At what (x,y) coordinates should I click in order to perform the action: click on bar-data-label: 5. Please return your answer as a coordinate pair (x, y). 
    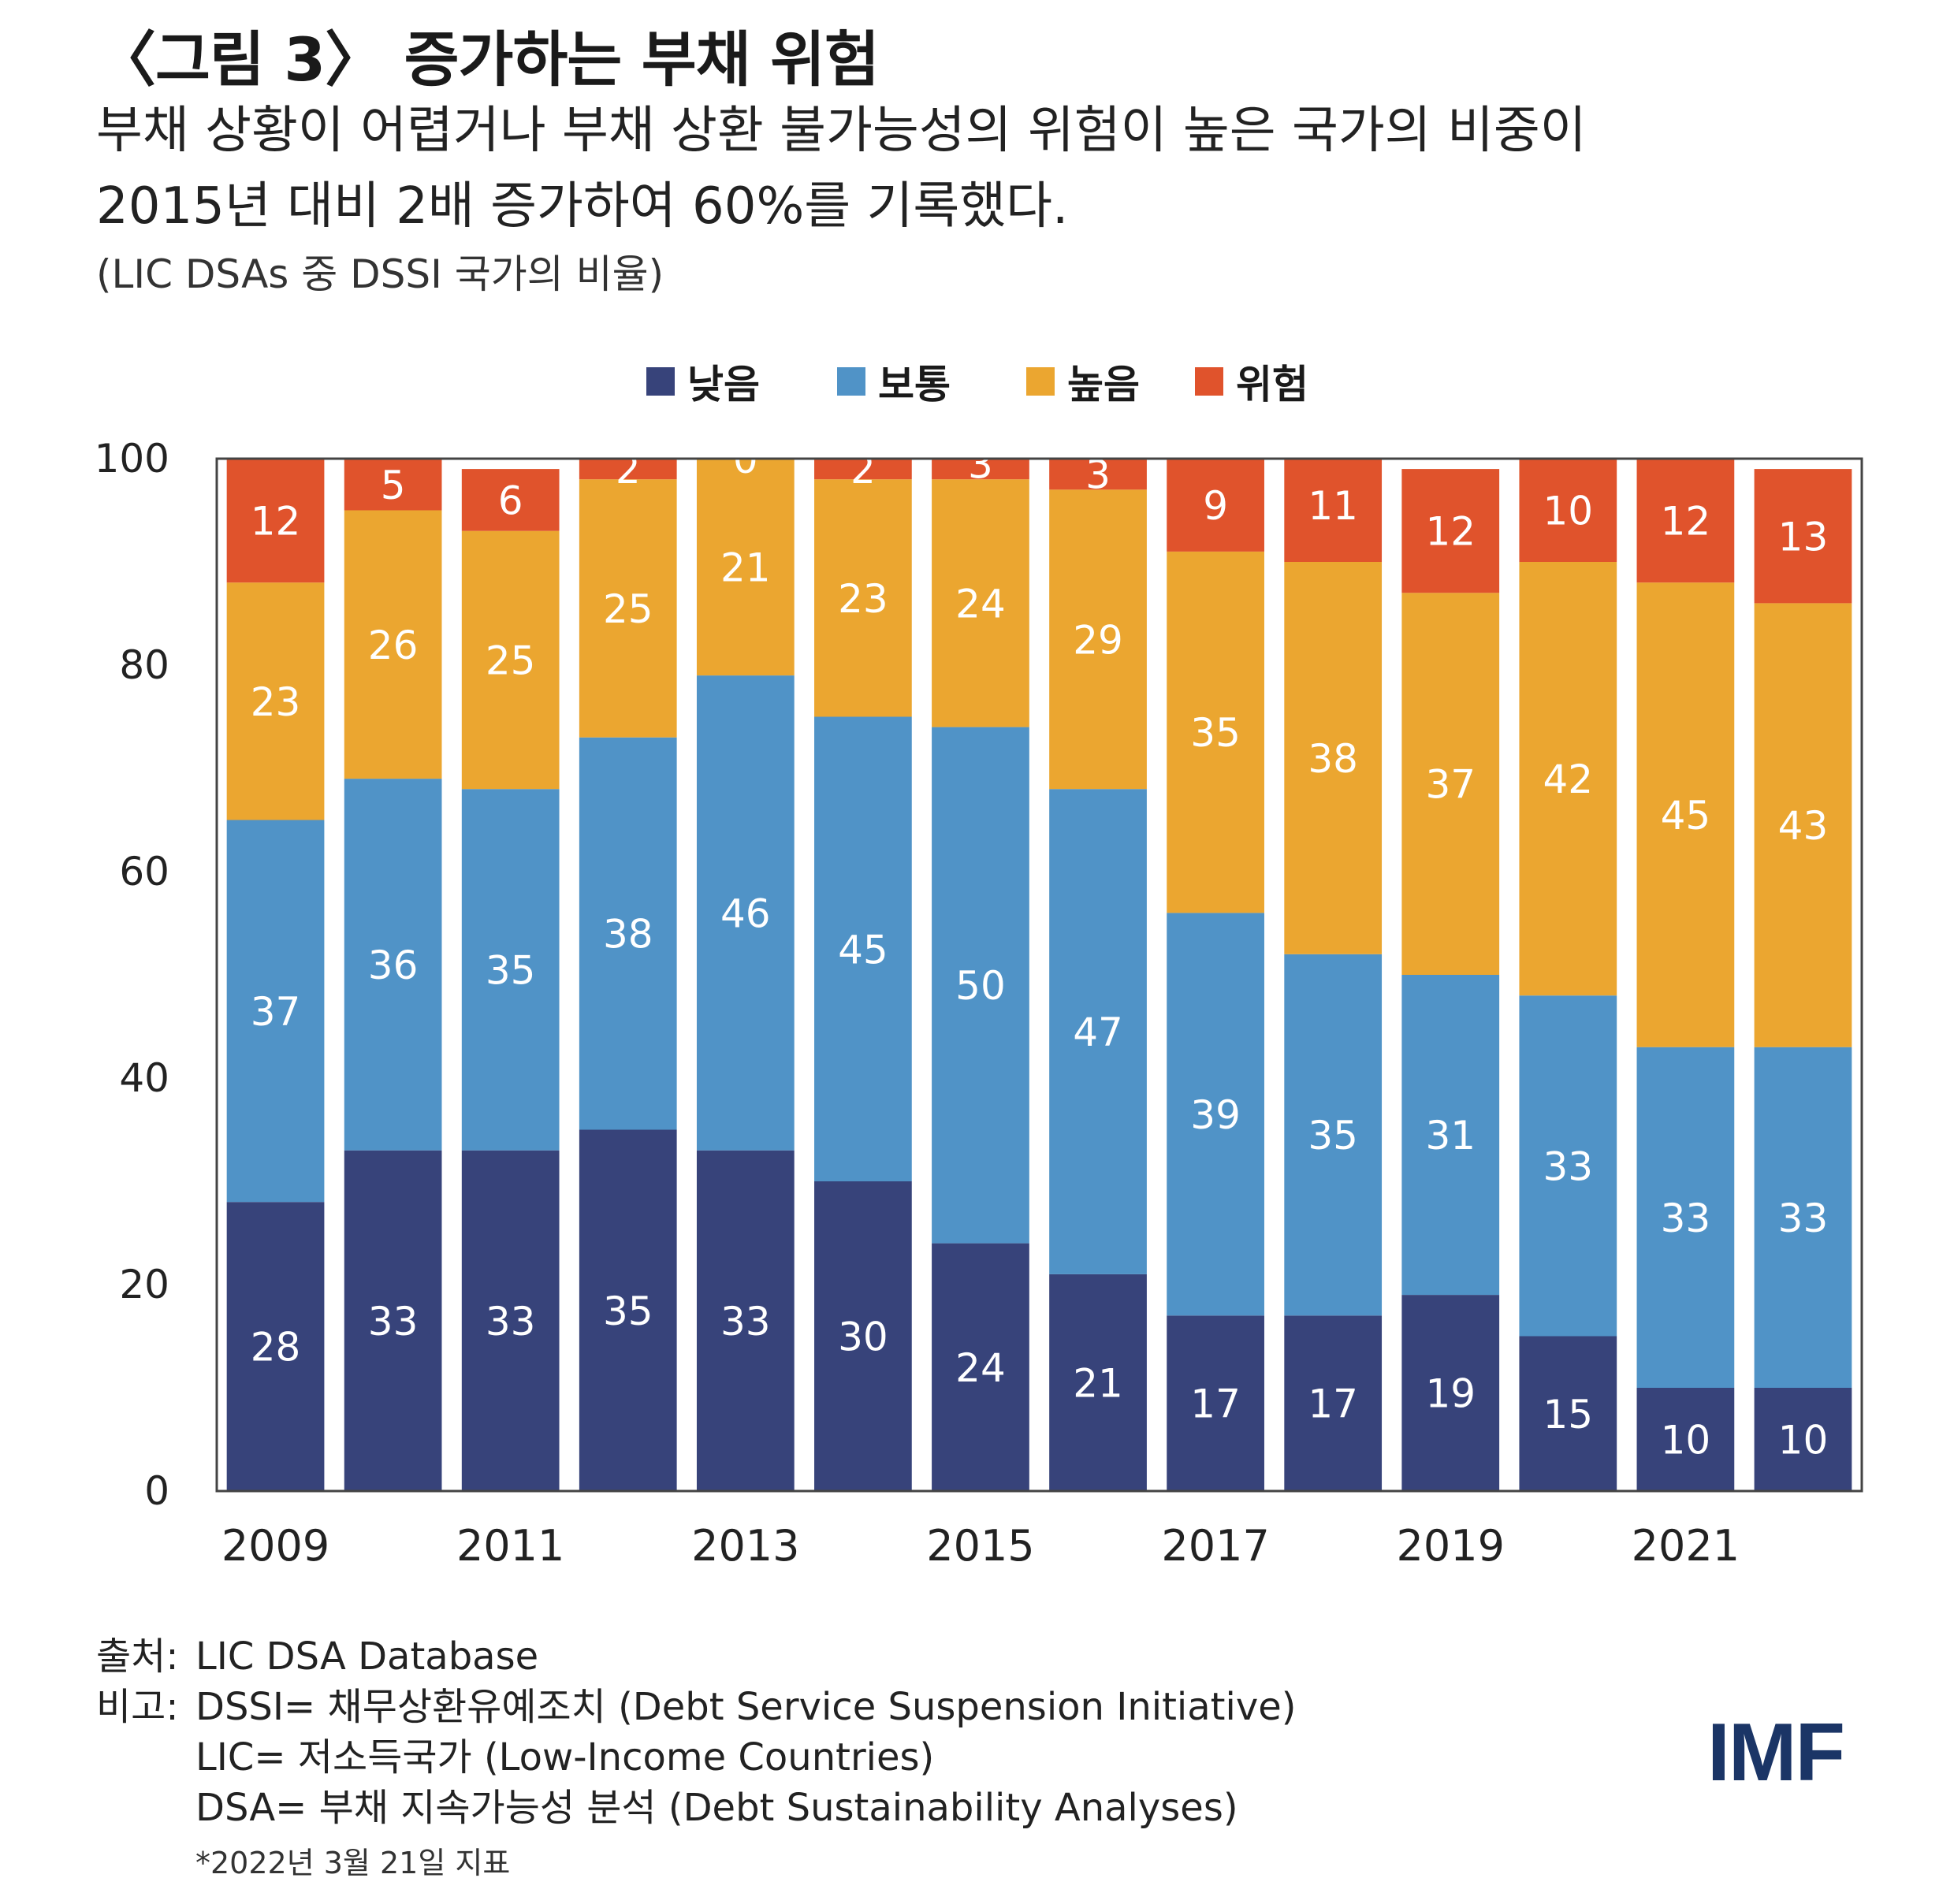
    Looking at the image, I should click on (394, 485).